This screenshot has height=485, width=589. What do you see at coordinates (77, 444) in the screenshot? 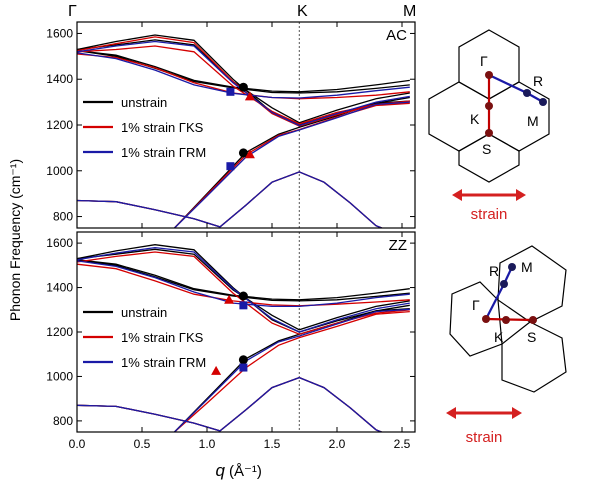
I see `x-tick-label: 0.0` at bounding box center [77, 444].